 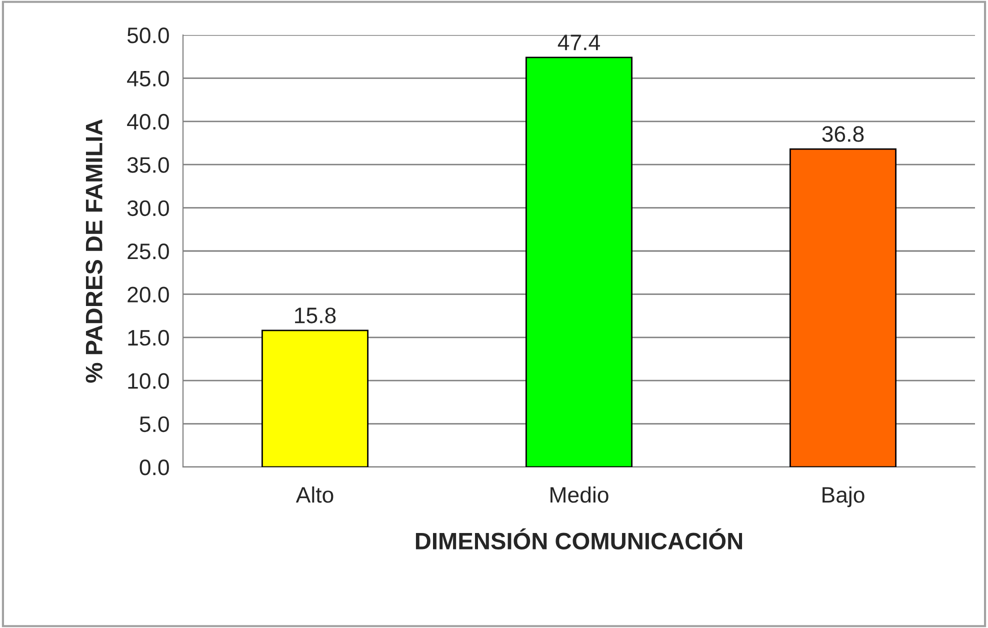 I want to click on y-tick-label: 0.0, so click(x=154, y=468).